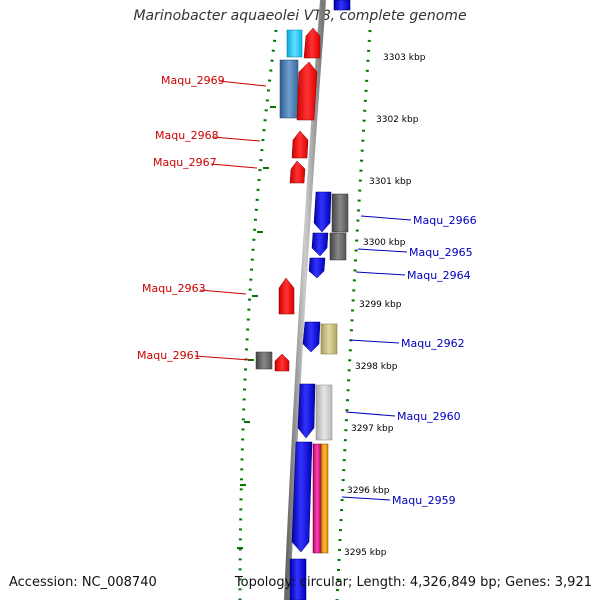 The width and height of the screenshot is (600, 600). I want to click on scale-tick-label: 3298 kbp, so click(376, 367).